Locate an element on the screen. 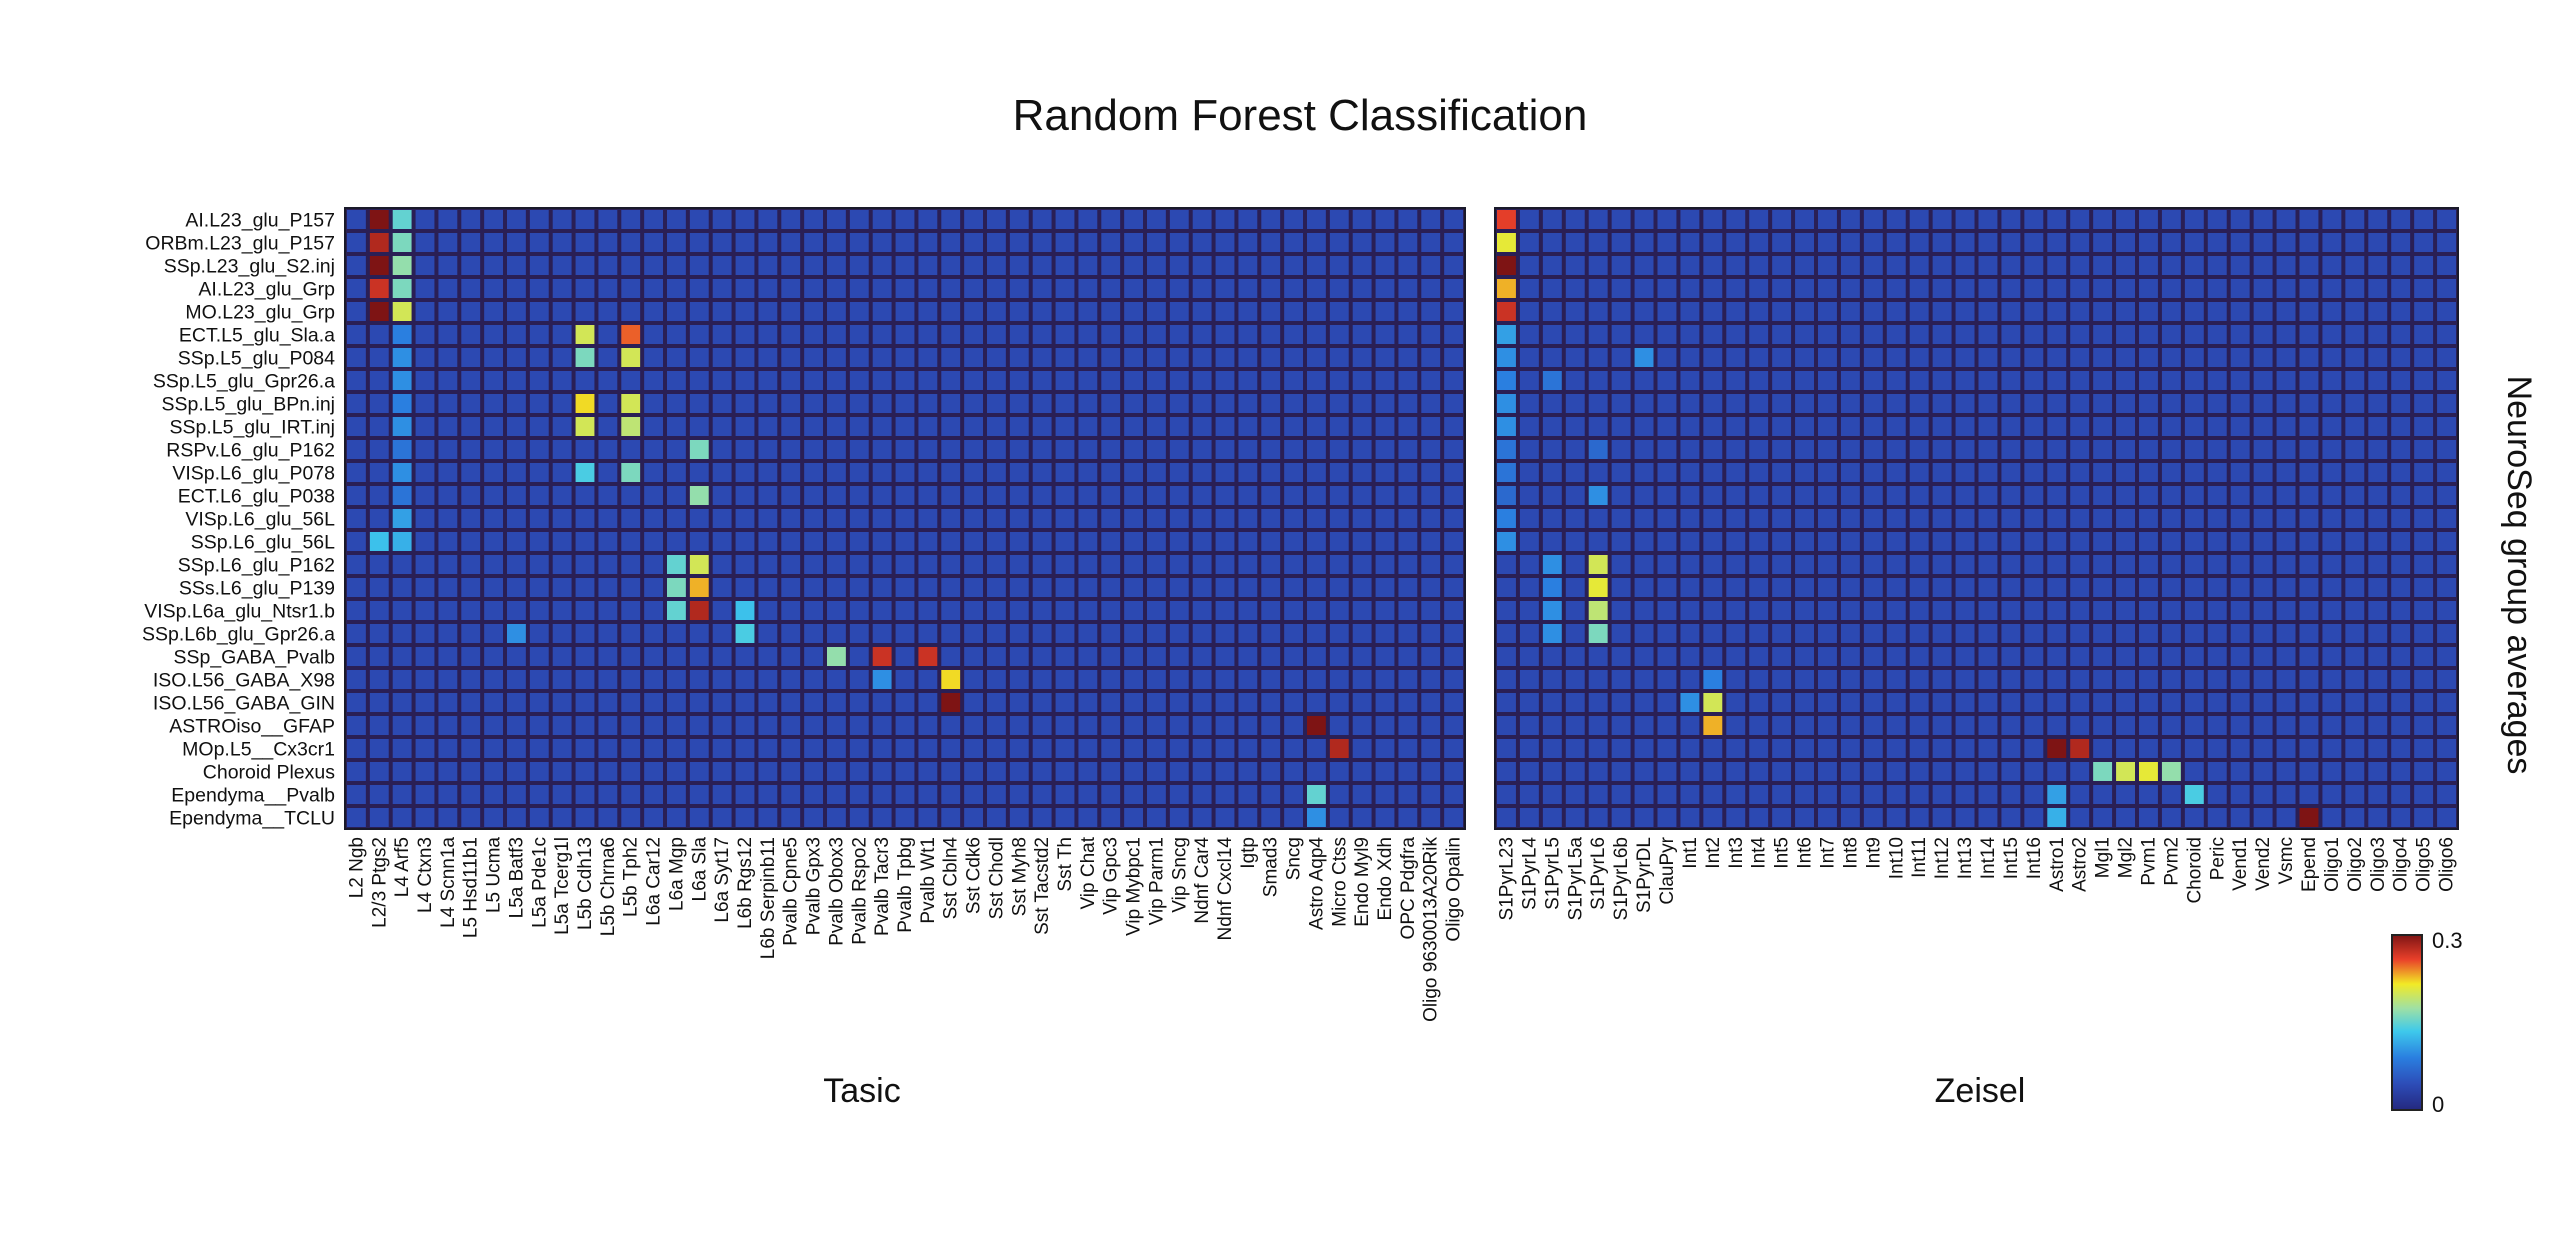 This screenshot has width=2550, height=1234. column-label: Int7 is located at coordinates (1828, 853).